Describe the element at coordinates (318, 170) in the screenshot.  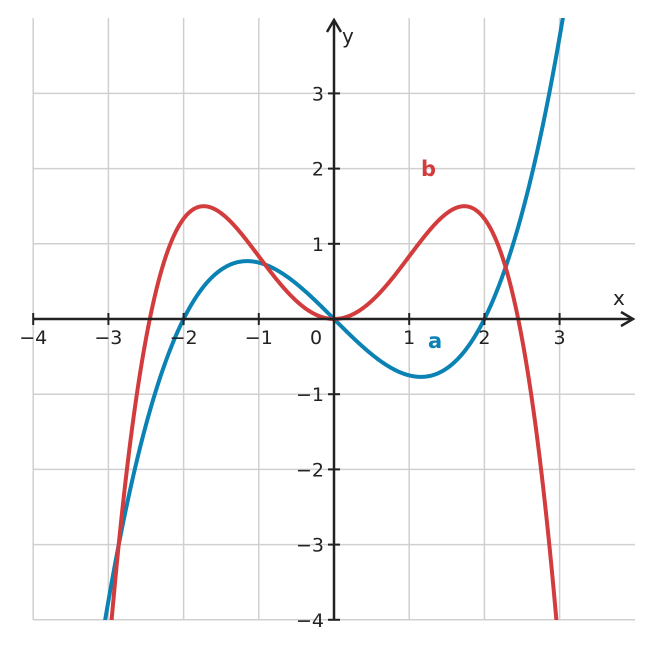
I see `y-tick-label: 2` at that location.